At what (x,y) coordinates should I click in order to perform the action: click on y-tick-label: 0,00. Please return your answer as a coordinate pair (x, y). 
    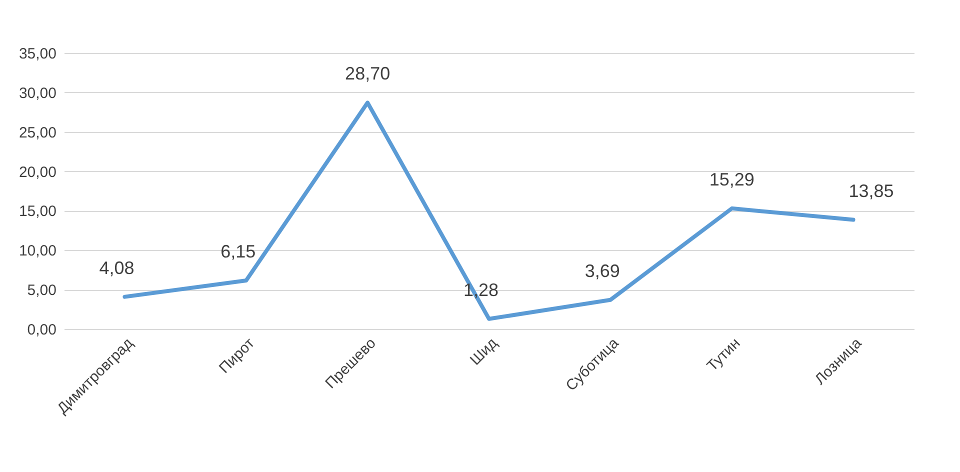
    Looking at the image, I should click on (41, 330).